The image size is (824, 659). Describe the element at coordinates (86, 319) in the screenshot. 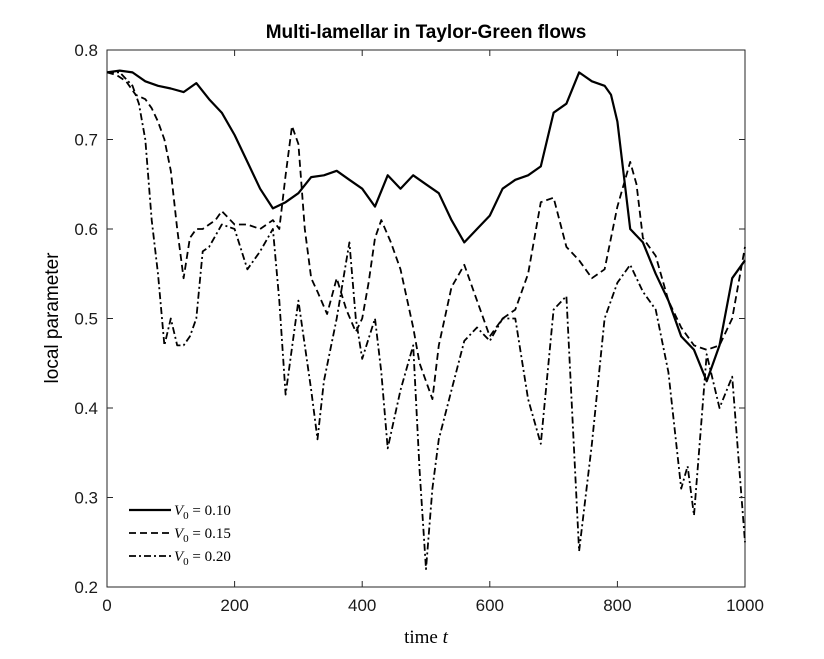

I see `y-tick-label: 0.5` at that location.